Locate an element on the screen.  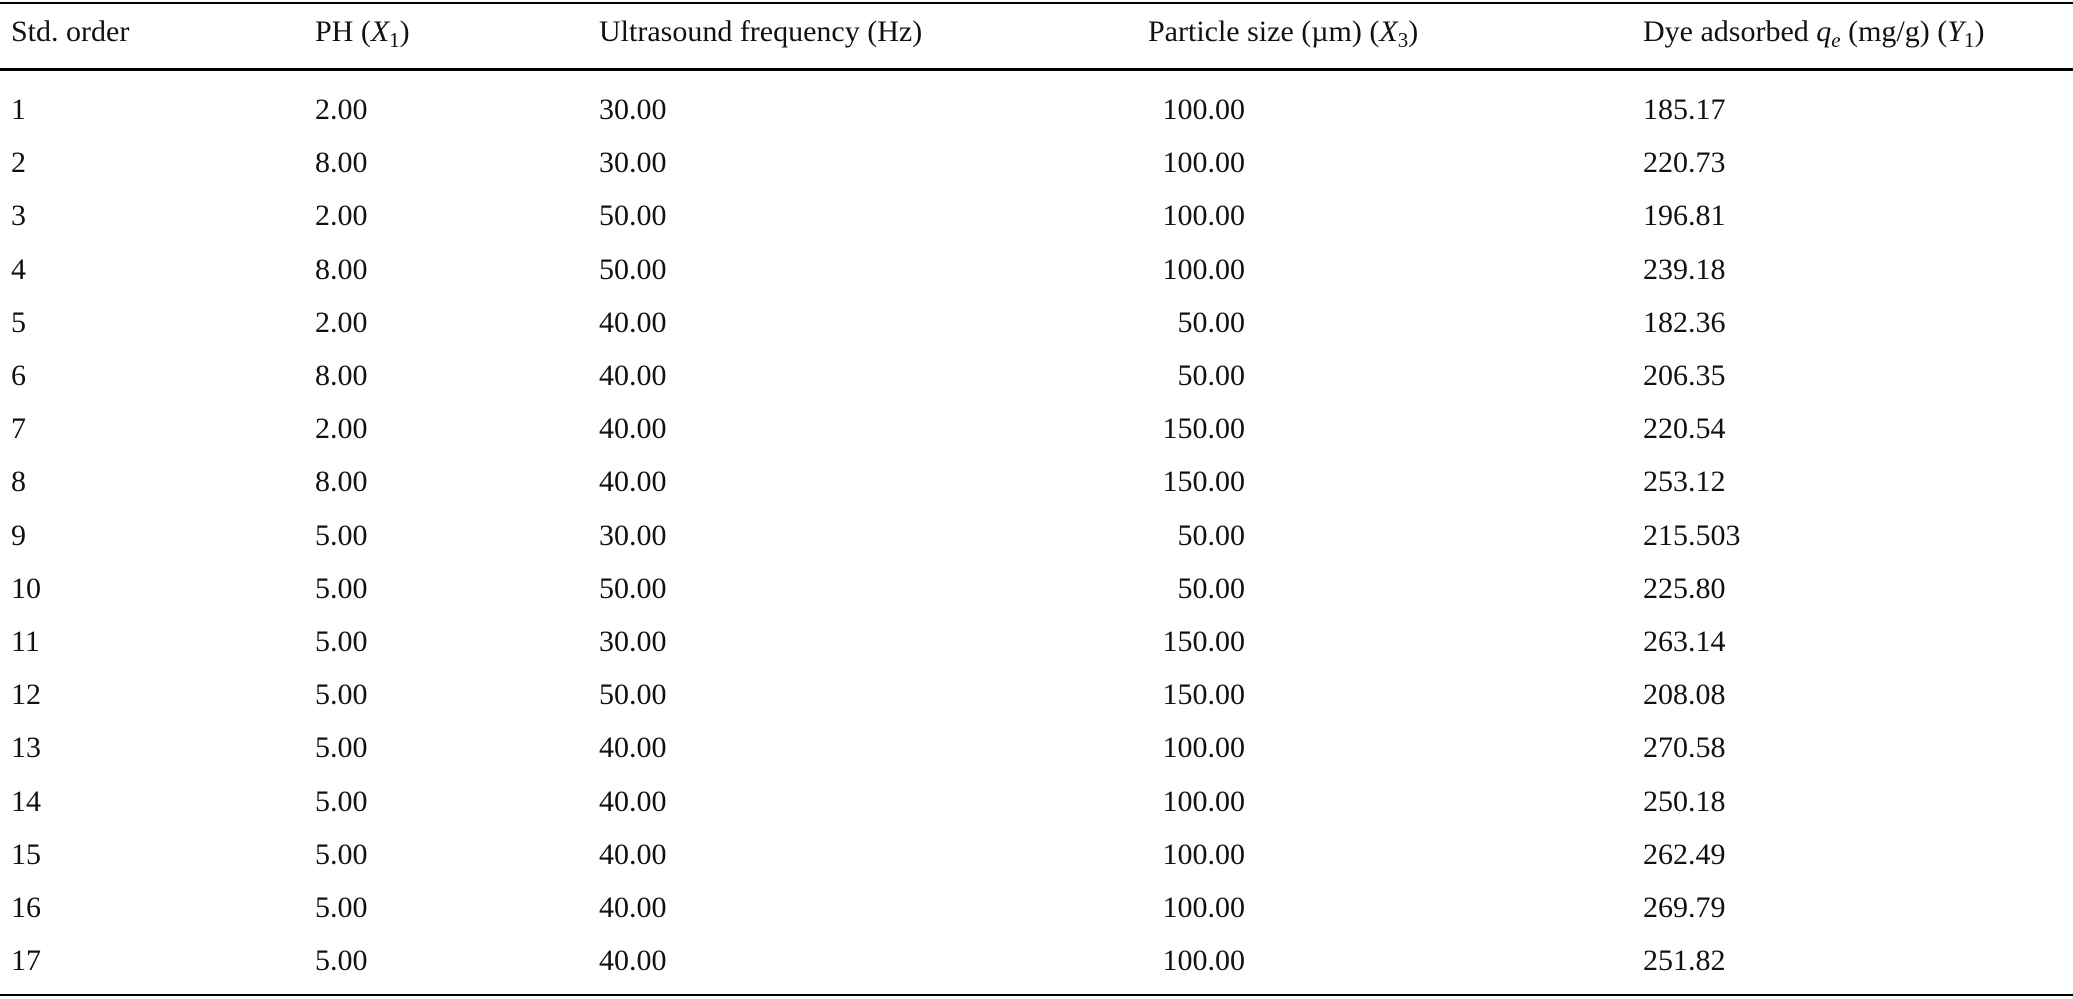
header-text: Particle size (µm) ( is located at coordinates (1264, 31).